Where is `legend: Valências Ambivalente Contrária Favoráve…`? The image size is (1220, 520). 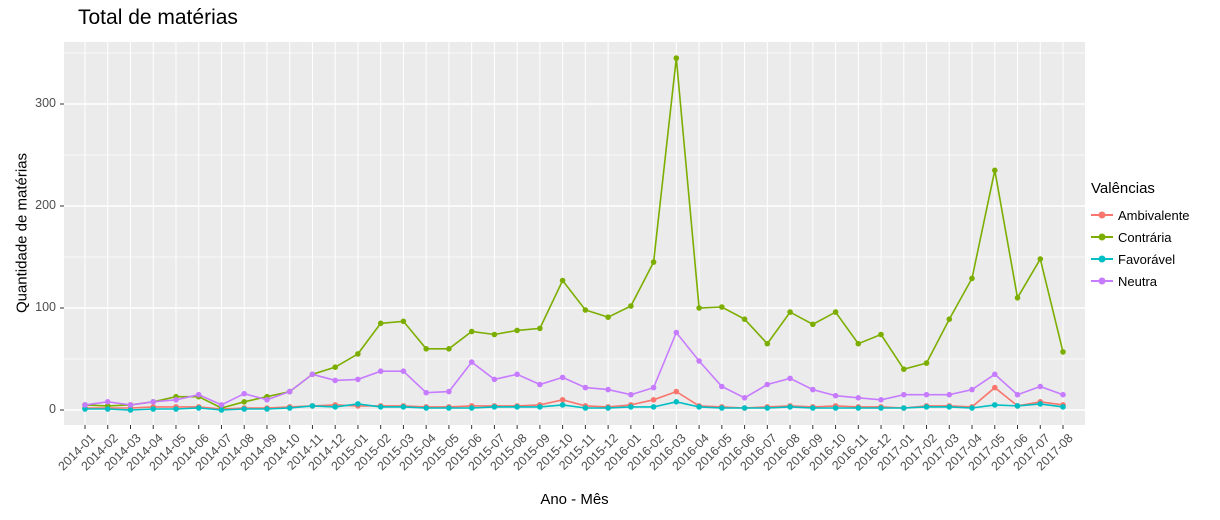 legend: Valências Ambivalente Contrária Favoráve… is located at coordinates (1140, 236).